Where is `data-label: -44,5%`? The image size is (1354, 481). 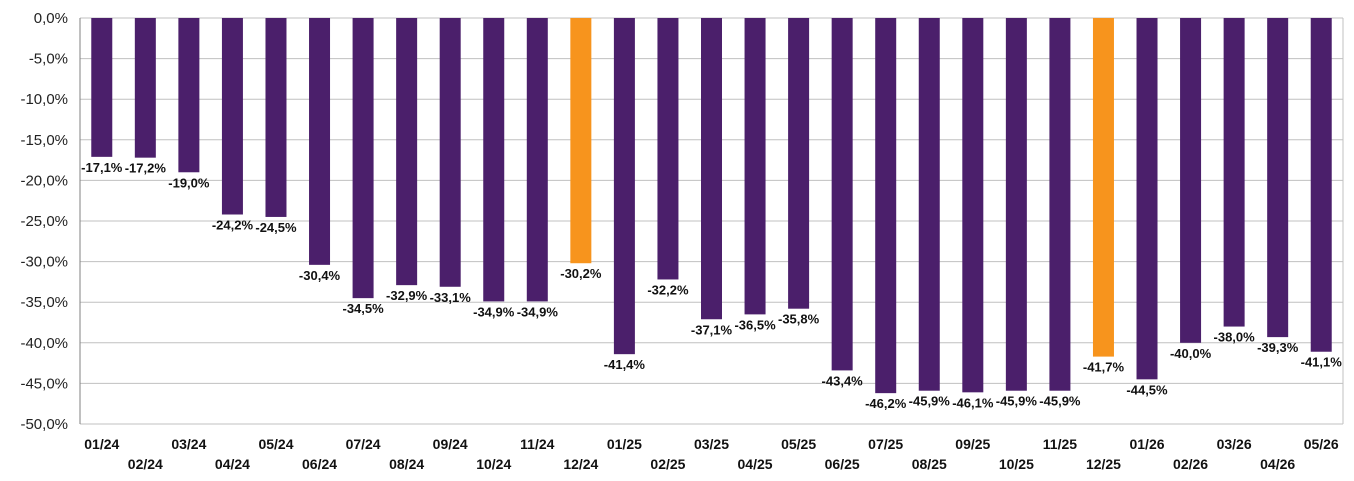
data-label: -44,5% is located at coordinates (1147, 389).